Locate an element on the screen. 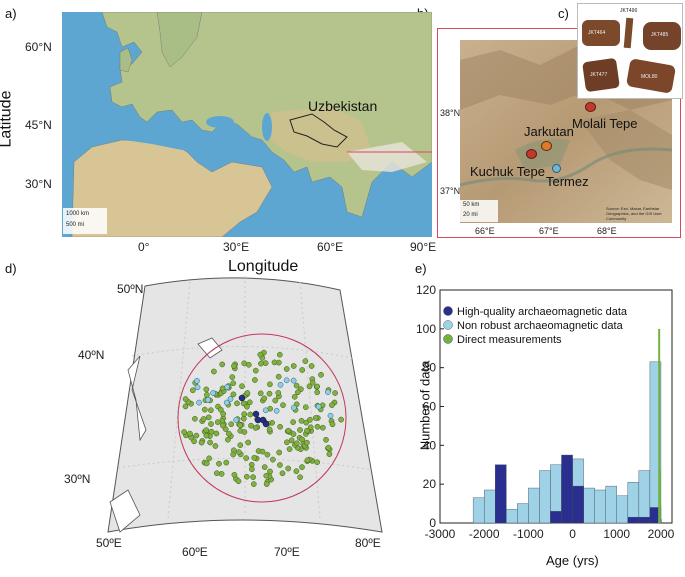  map-d-lat-40: 40ºN is located at coordinates (91, 355).